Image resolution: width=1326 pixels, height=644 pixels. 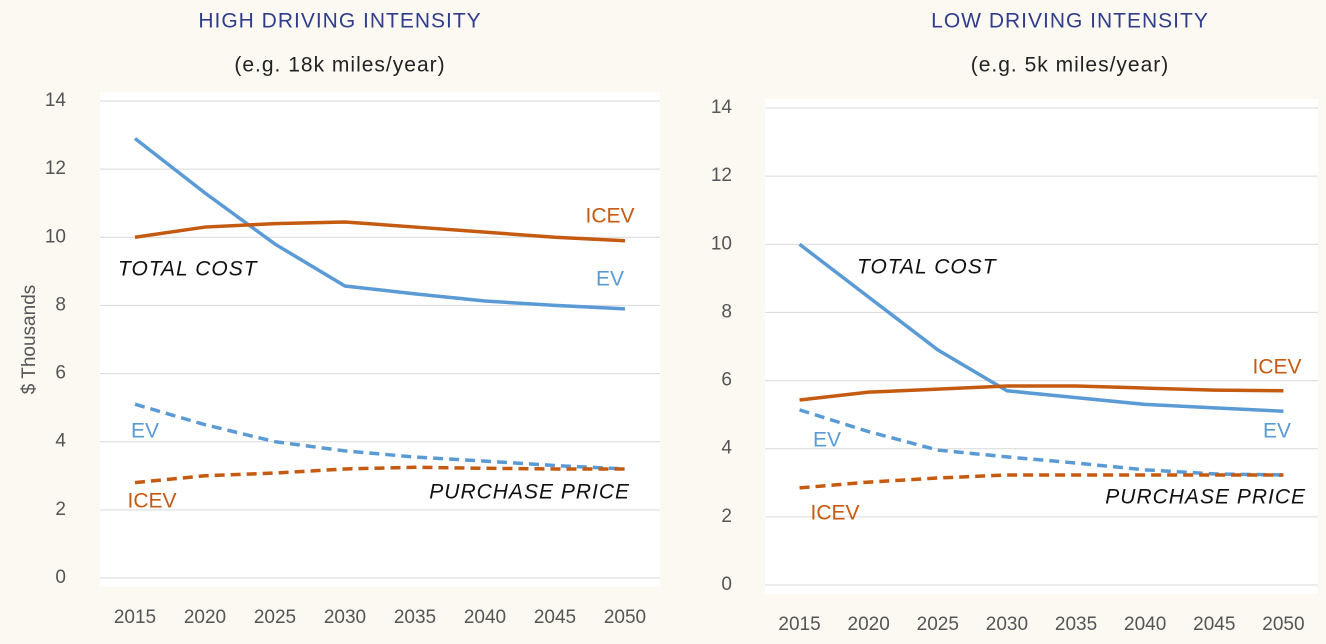 What do you see at coordinates (29, 340) in the screenshot?
I see `y-axis-label: $ Thousands` at bounding box center [29, 340].